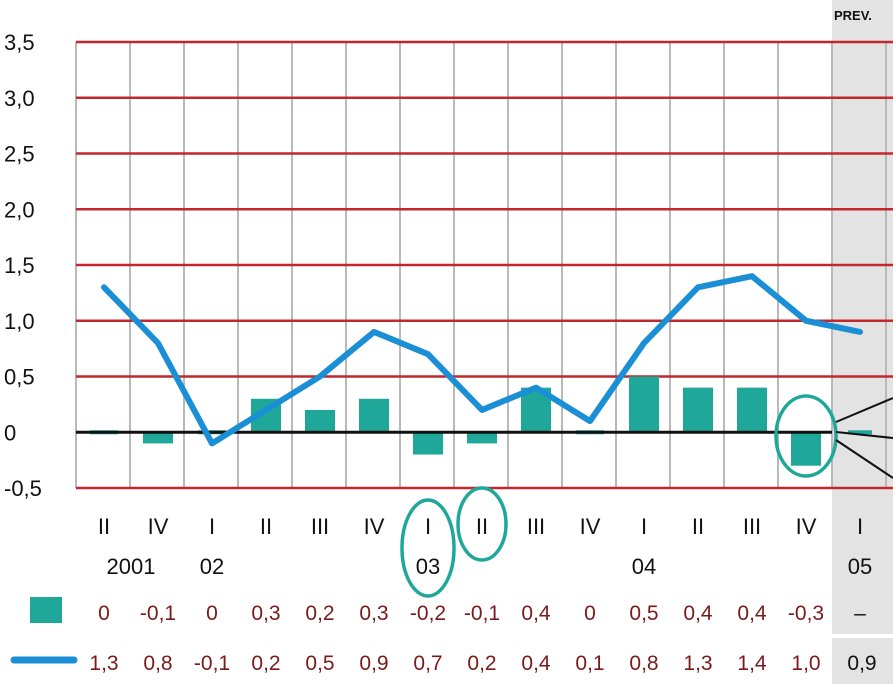 Image resolution: width=893 pixels, height=684 pixels. What do you see at coordinates (806, 613) in the screenshot?
I see `bar-value-label: -0,3` at bounding box center [806, 613].